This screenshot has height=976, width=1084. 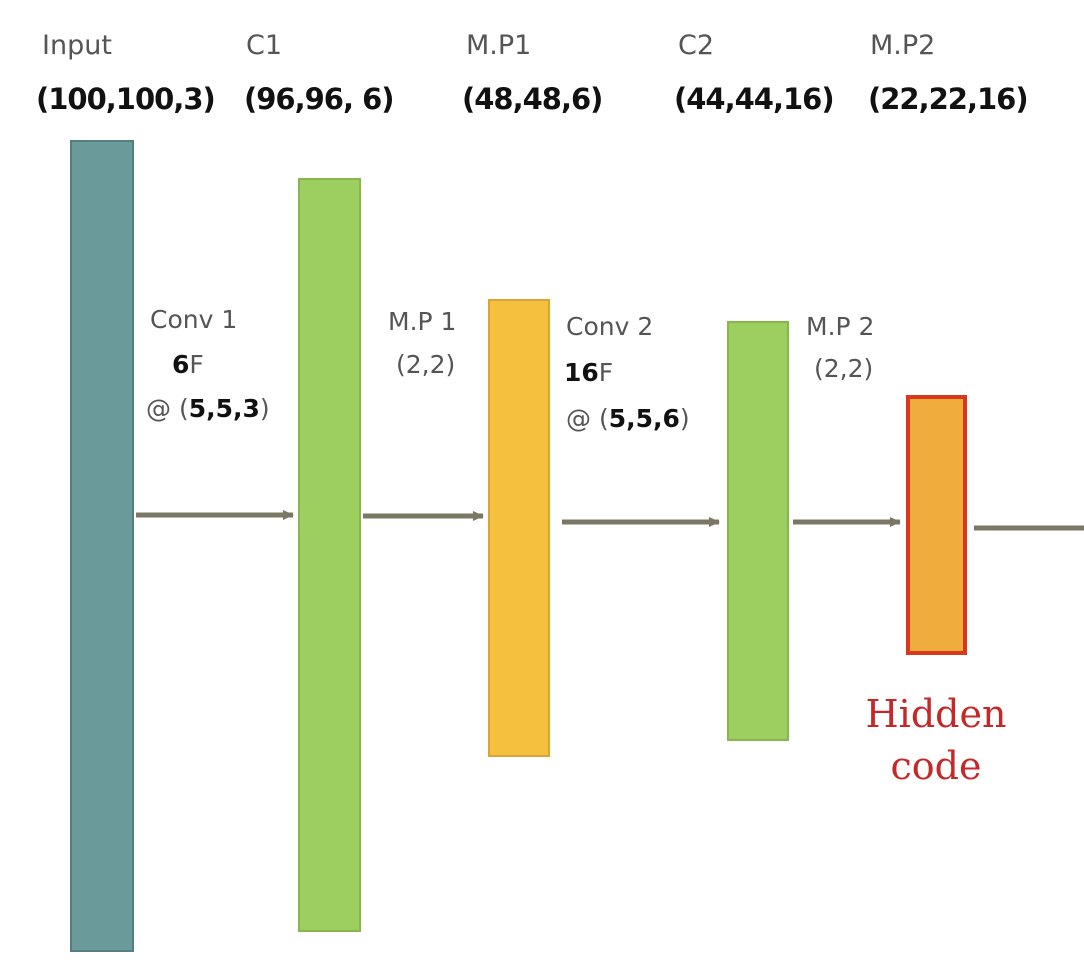 What do you see at coordinates (581, 372) in the screenshot?
I see `conv2-filters-num: 16` at bounding box center [581, 372].